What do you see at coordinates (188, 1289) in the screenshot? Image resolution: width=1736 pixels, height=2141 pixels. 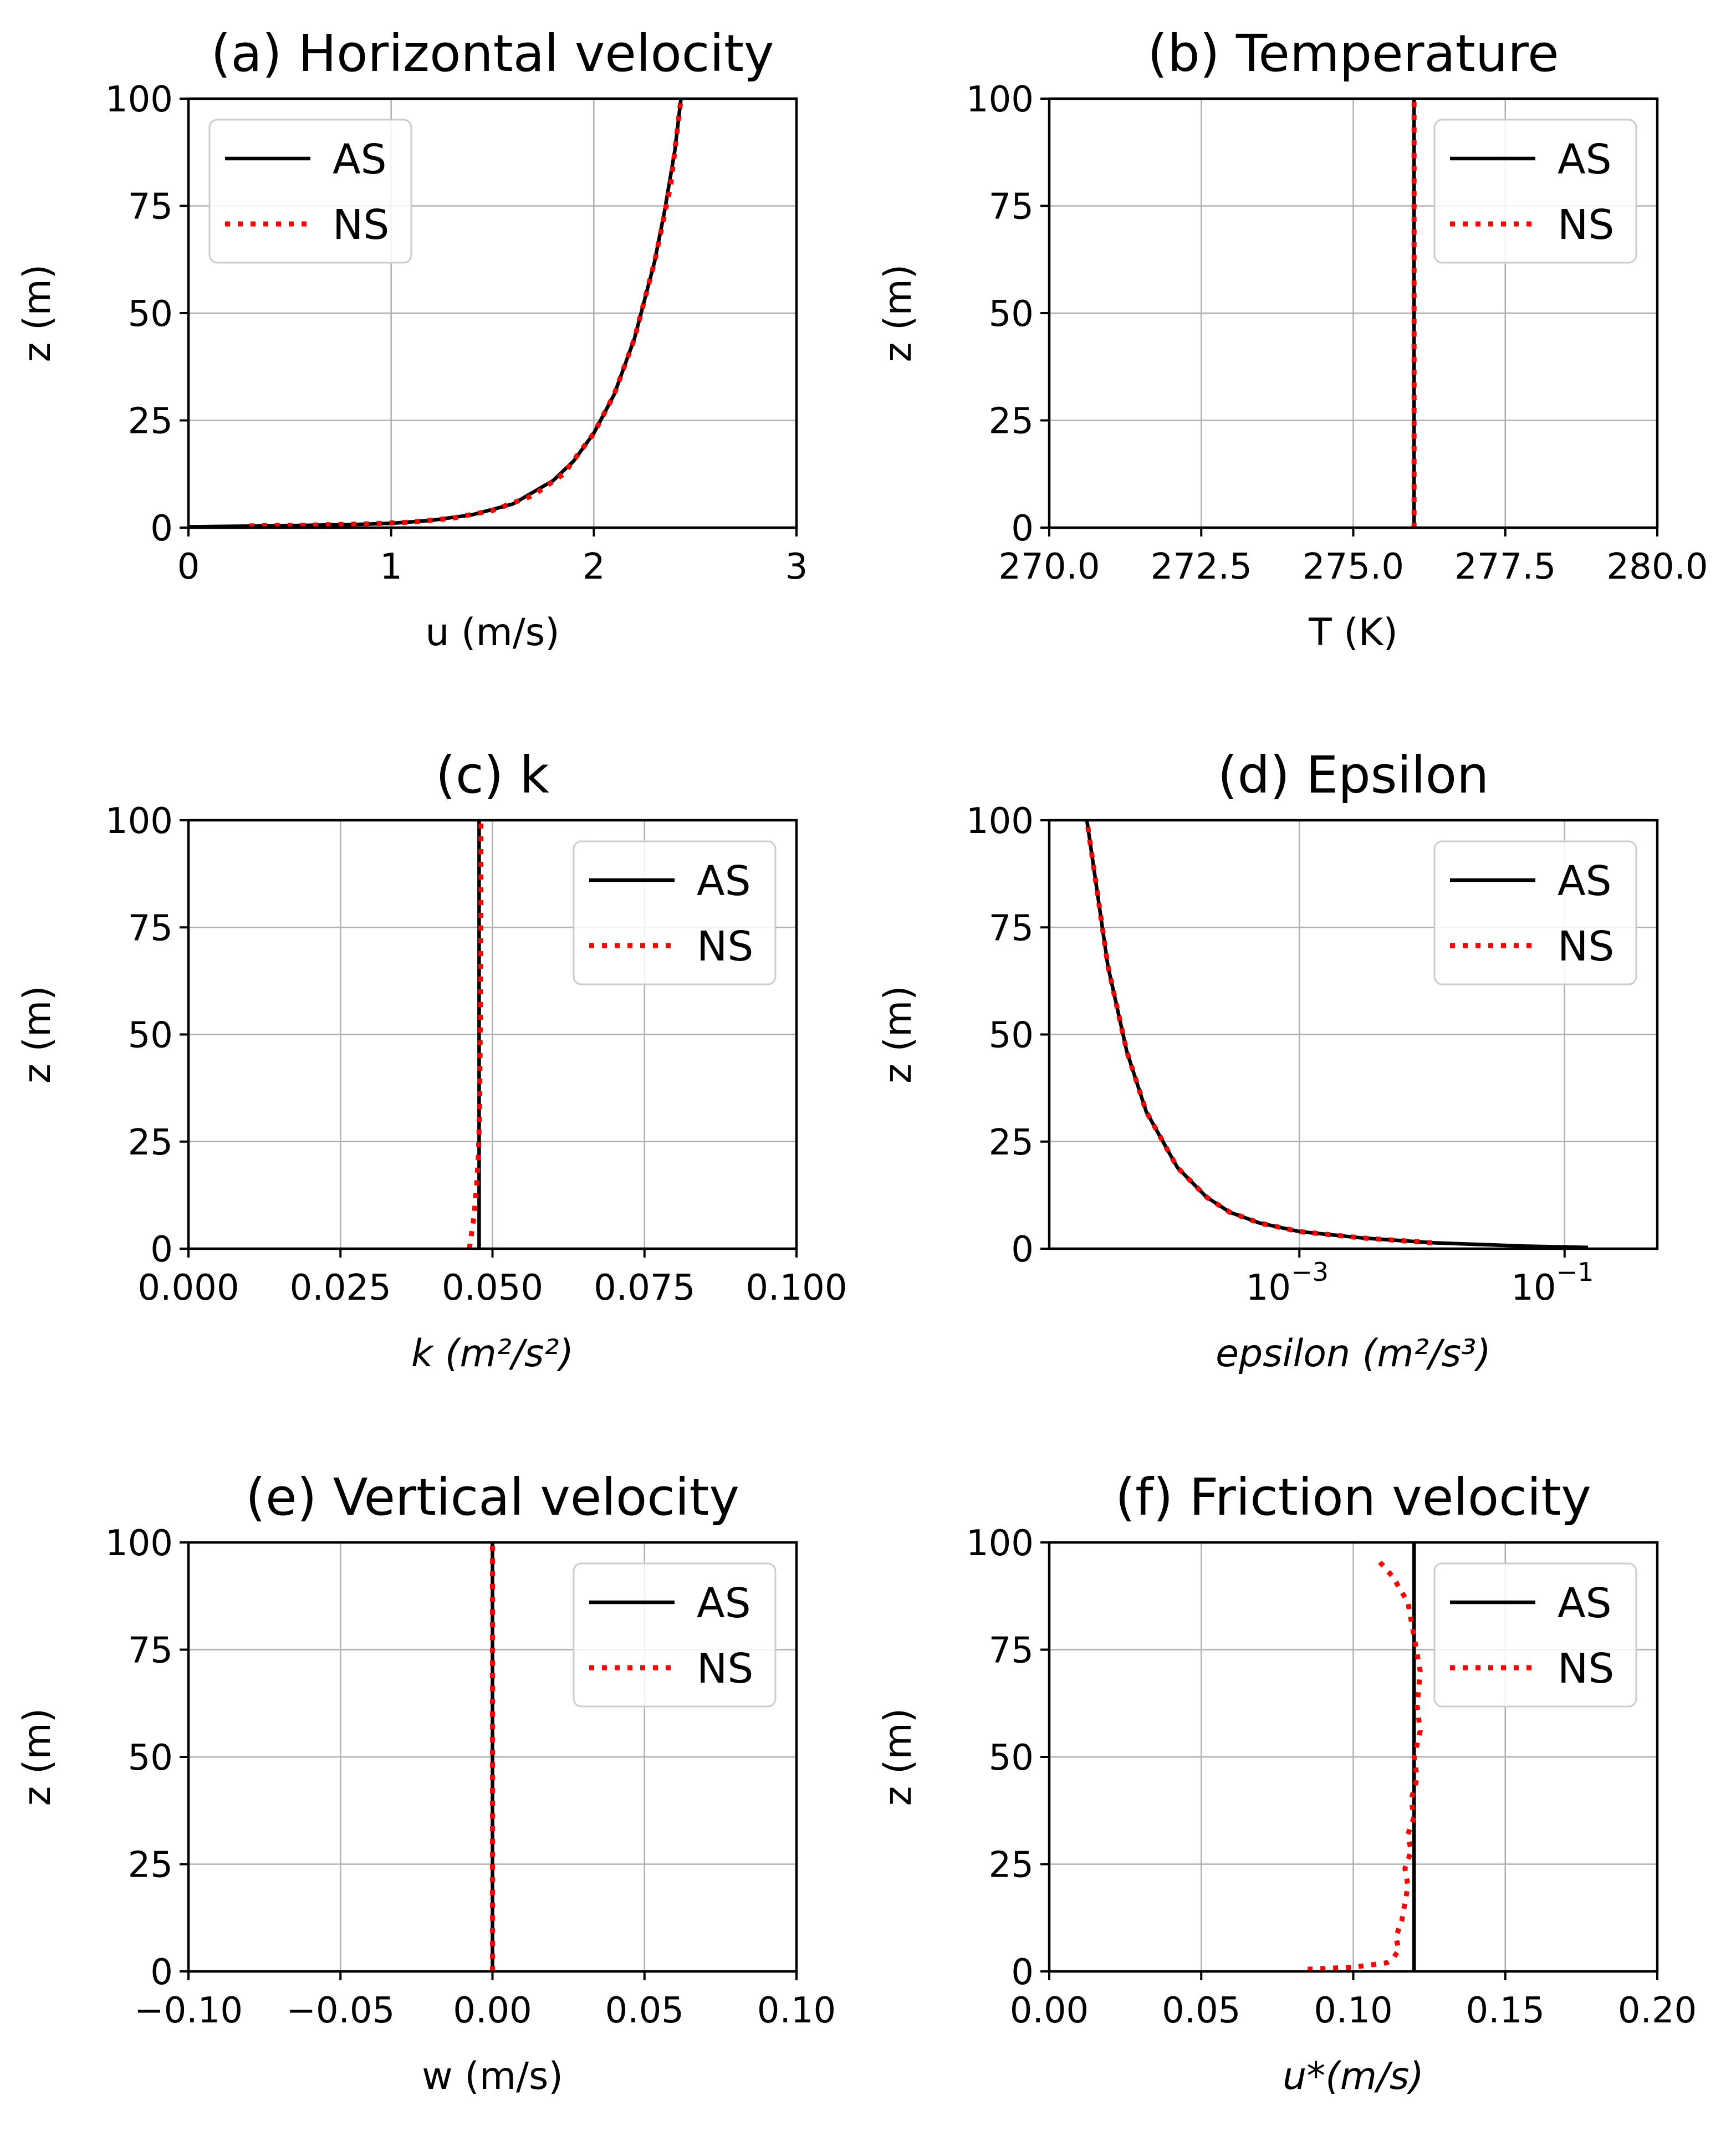 I see `x-tick-label: 0.000` at bounding box center [188, 1289].